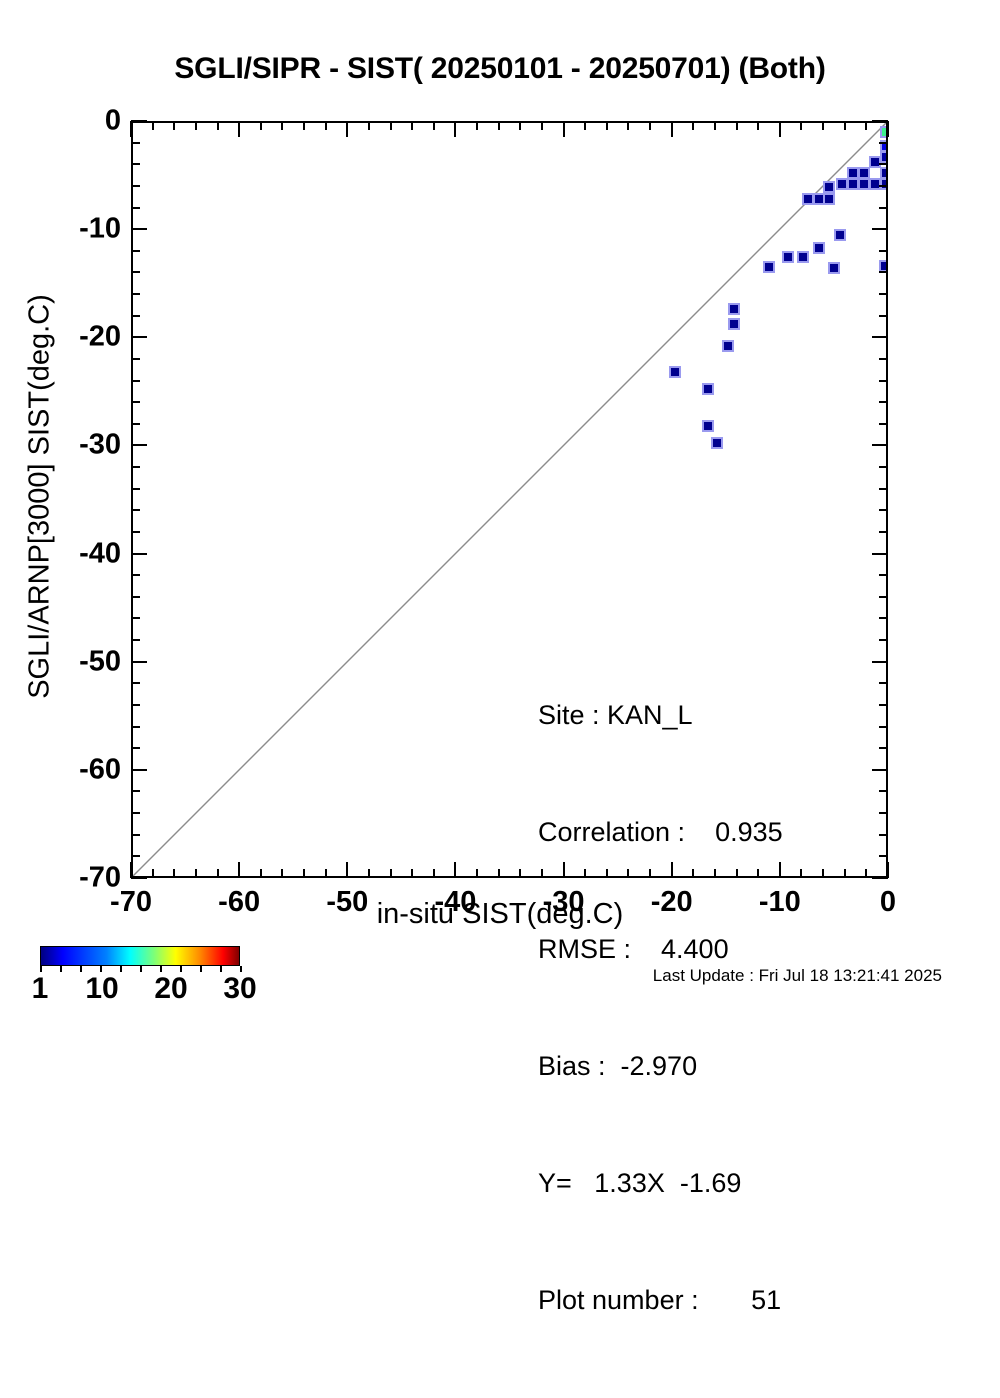  What do you see at coordinates (618, 1066) in the screenshot?
I see `stat-bias: Bias : -2.970` at bounding box center [618, 1066].